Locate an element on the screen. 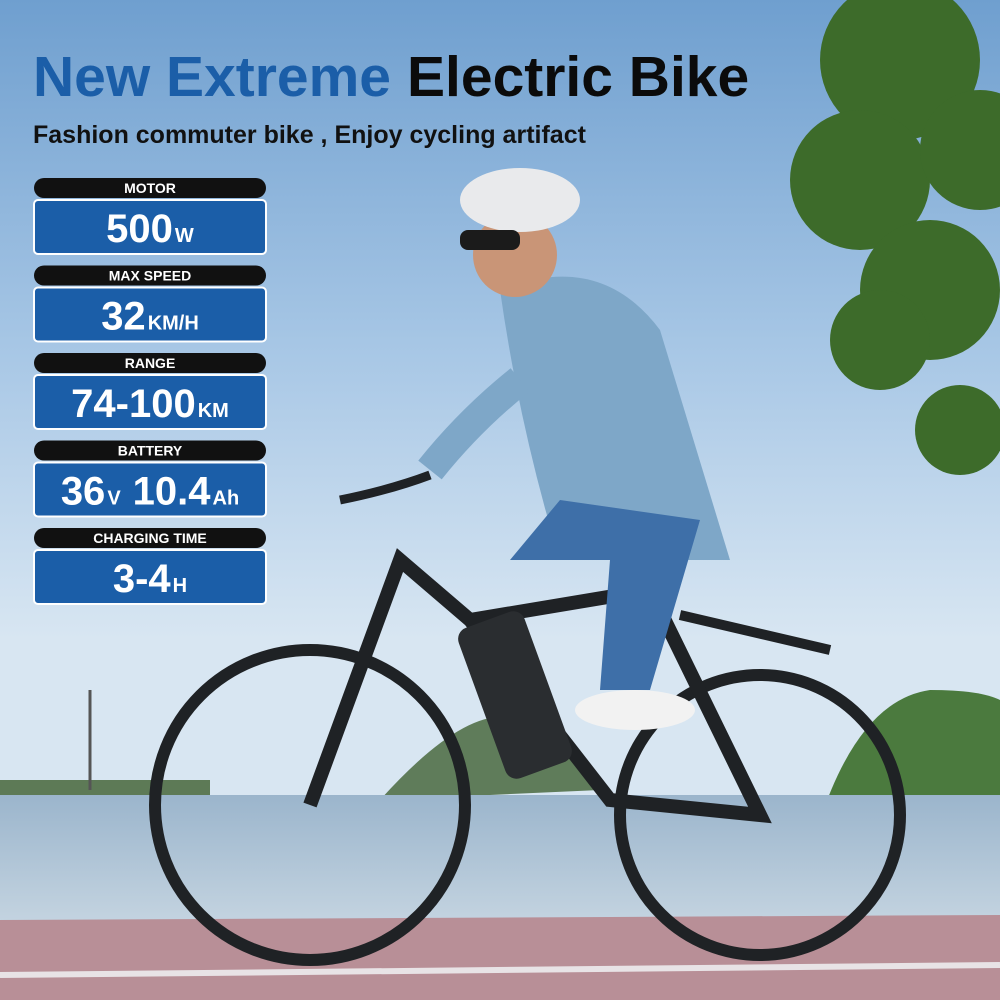  spec-number: 500 is located at coordinates (139, 229).